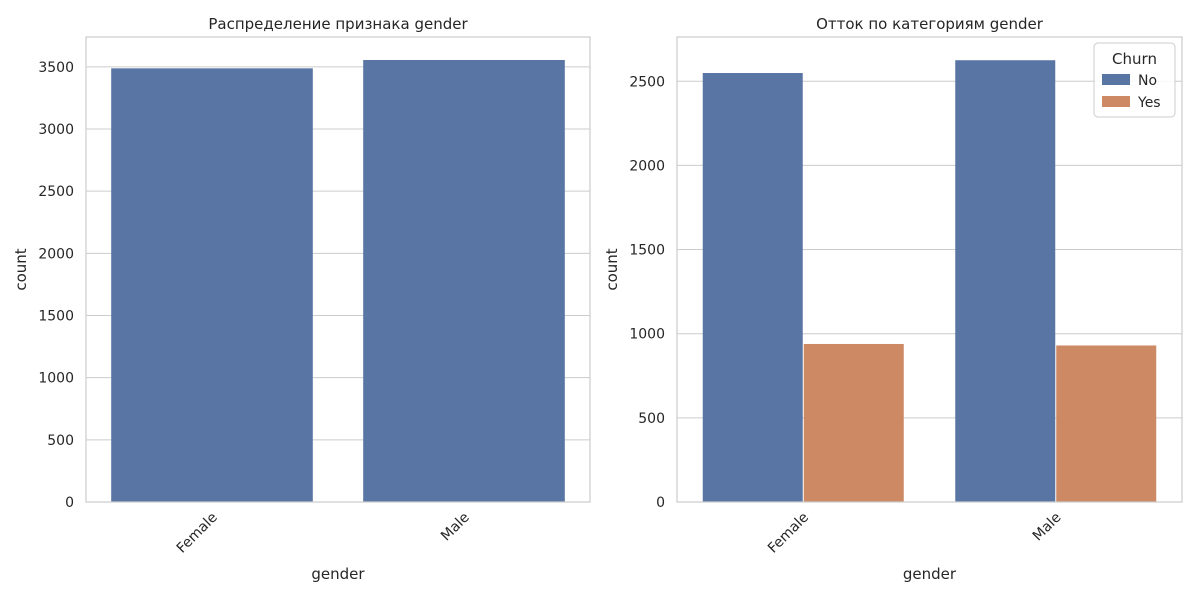 The height and width of the screenshot is (600, 1200). Describe the element at coordinates (1147, 81) in the screenshot. I see `legend-label-no: No` at that location.